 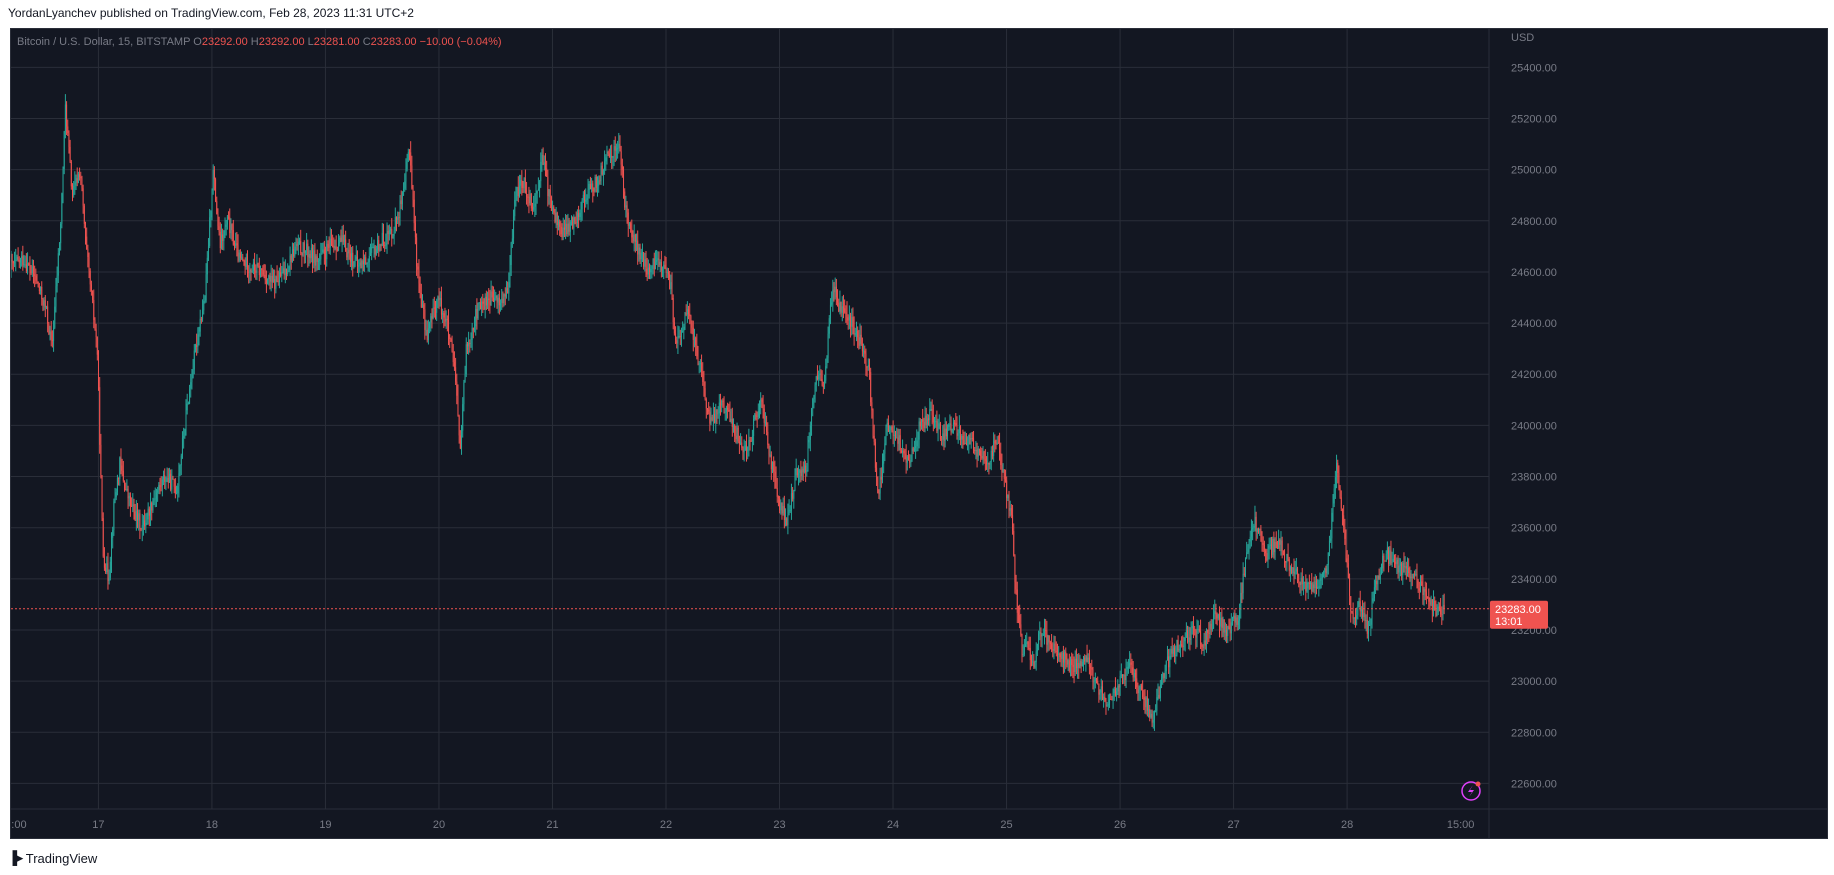 I want to click on lightning-icon, so click(x=1471, y=791).